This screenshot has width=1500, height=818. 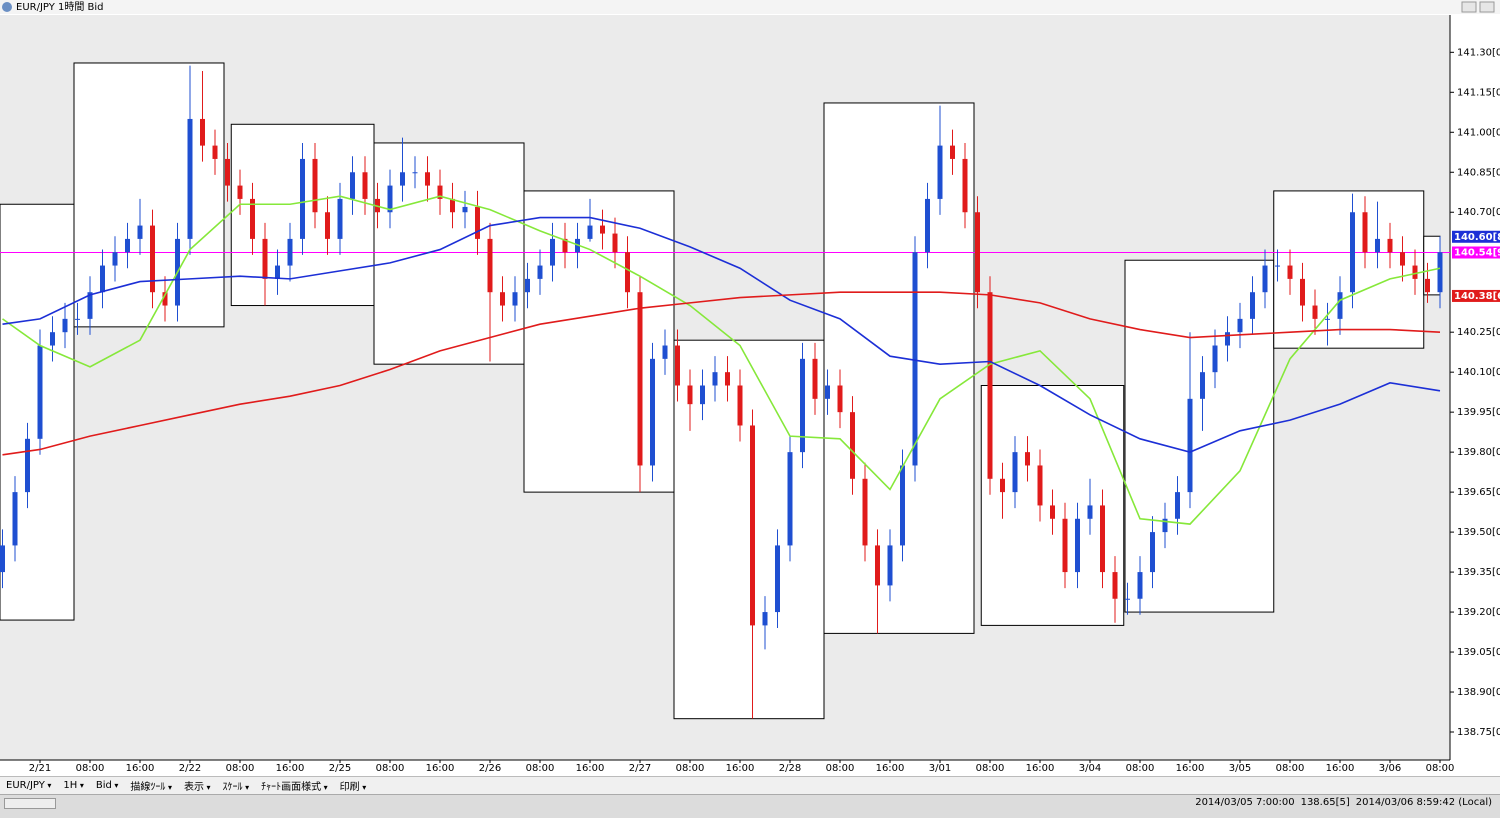 I want to click on x-tick-label: 2/25, so click(x=340, y=768).